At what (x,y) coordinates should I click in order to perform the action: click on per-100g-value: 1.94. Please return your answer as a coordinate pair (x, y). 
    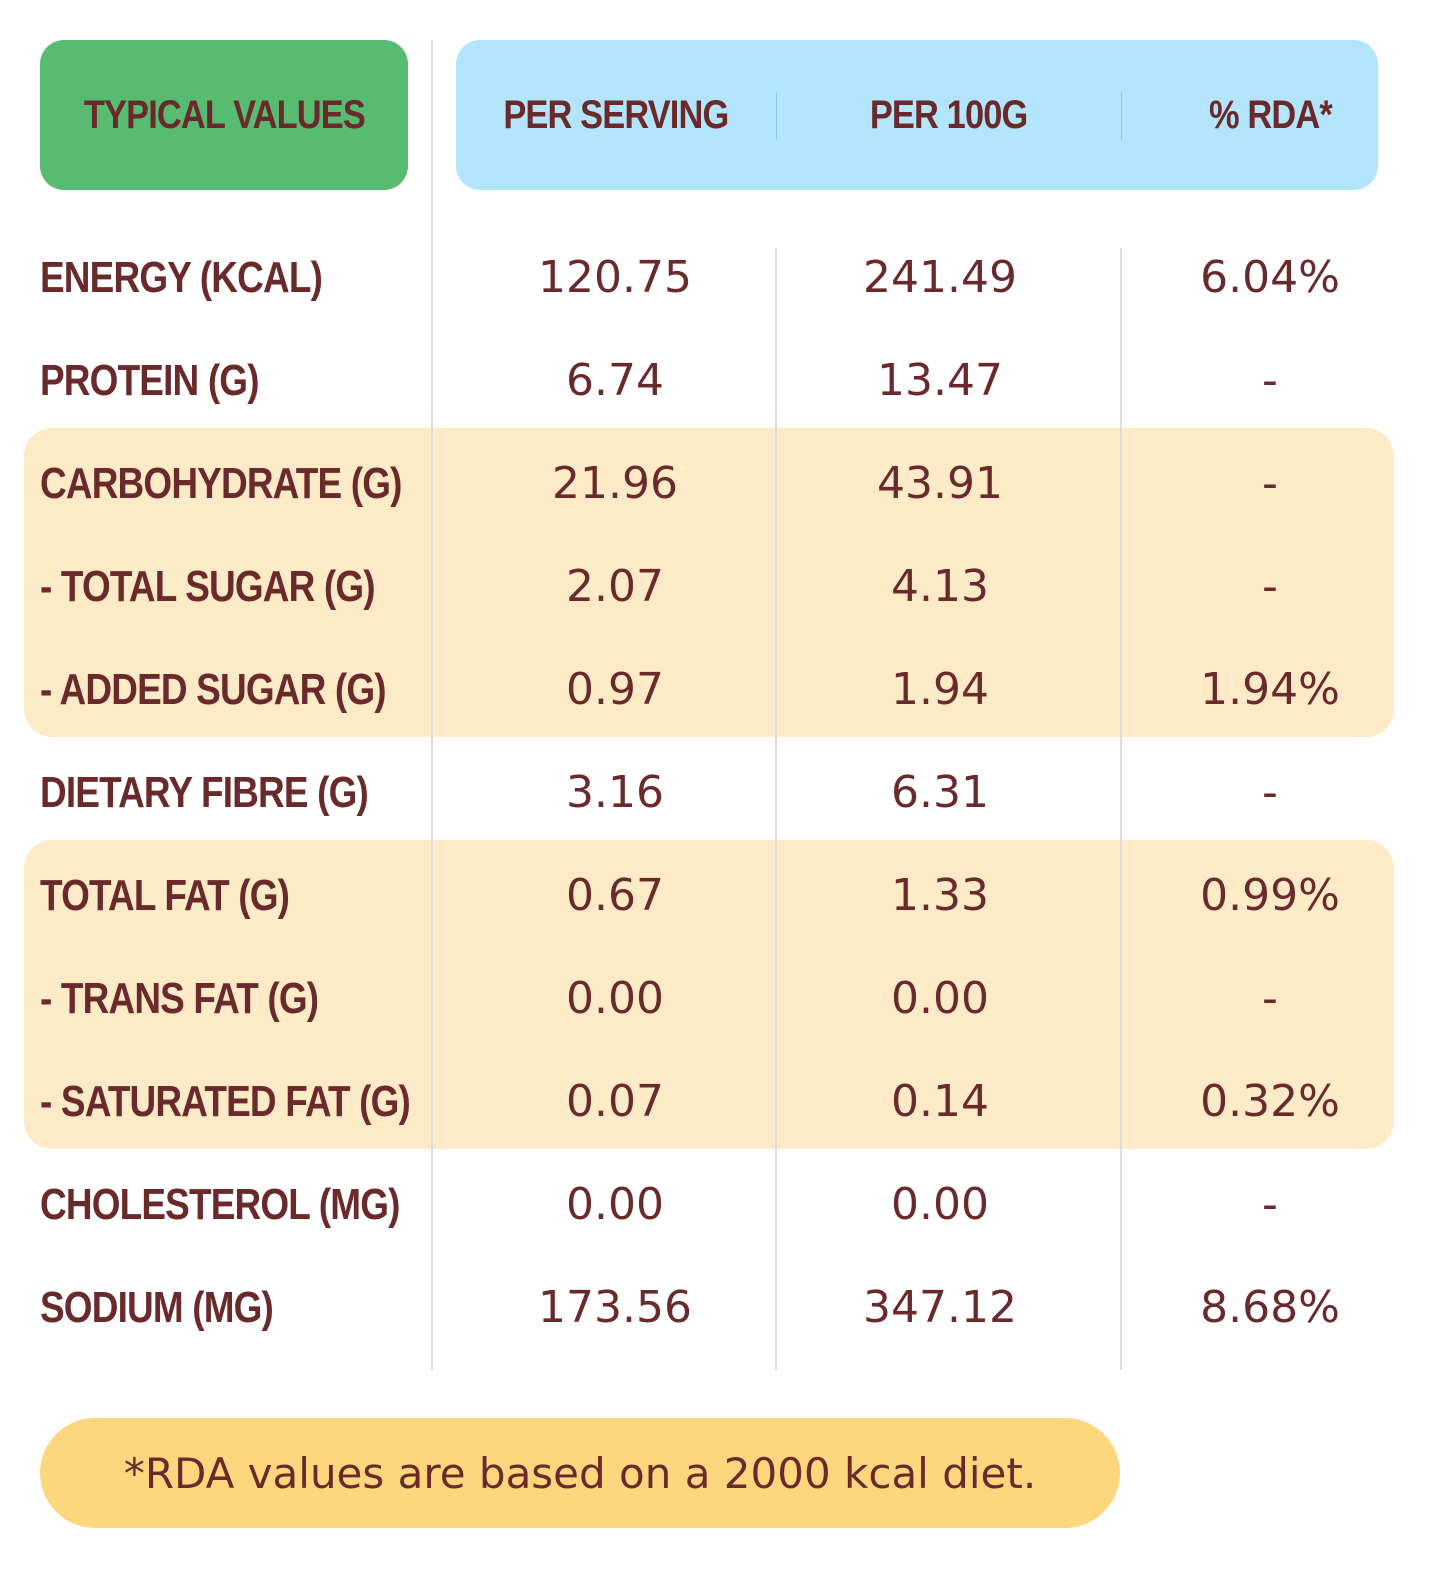
    Looking at the image, I should click on (940, 689).